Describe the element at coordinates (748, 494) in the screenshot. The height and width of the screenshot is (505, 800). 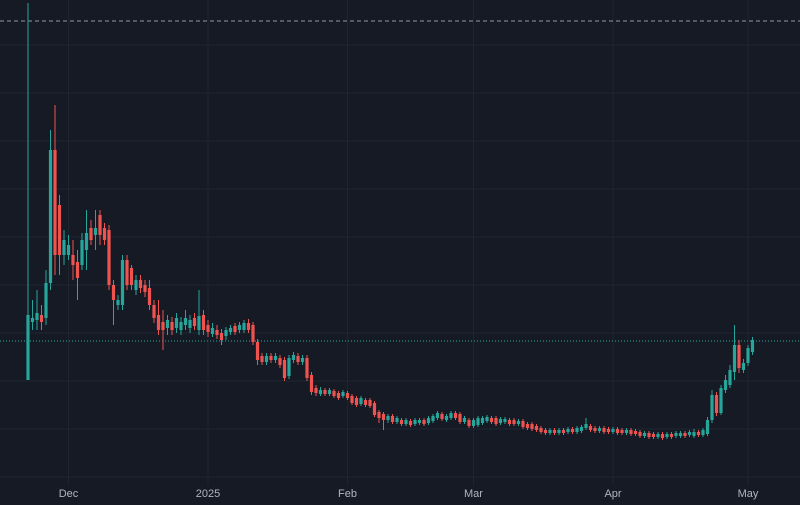
I see `x-tick-label: May` at that location.